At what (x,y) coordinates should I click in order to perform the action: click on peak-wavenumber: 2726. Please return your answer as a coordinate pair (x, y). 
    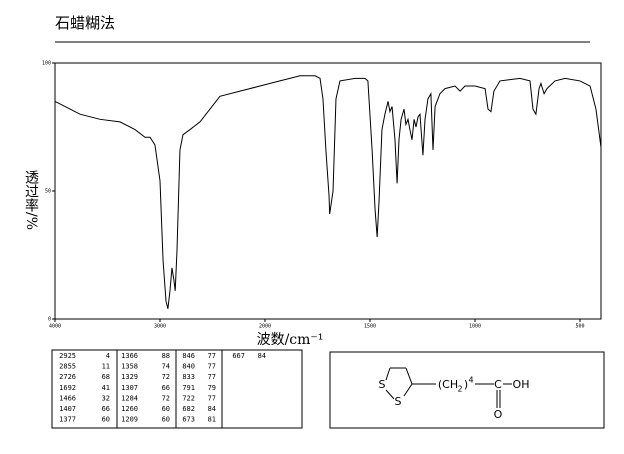
    Looking at the image, I should click on (67, 377).